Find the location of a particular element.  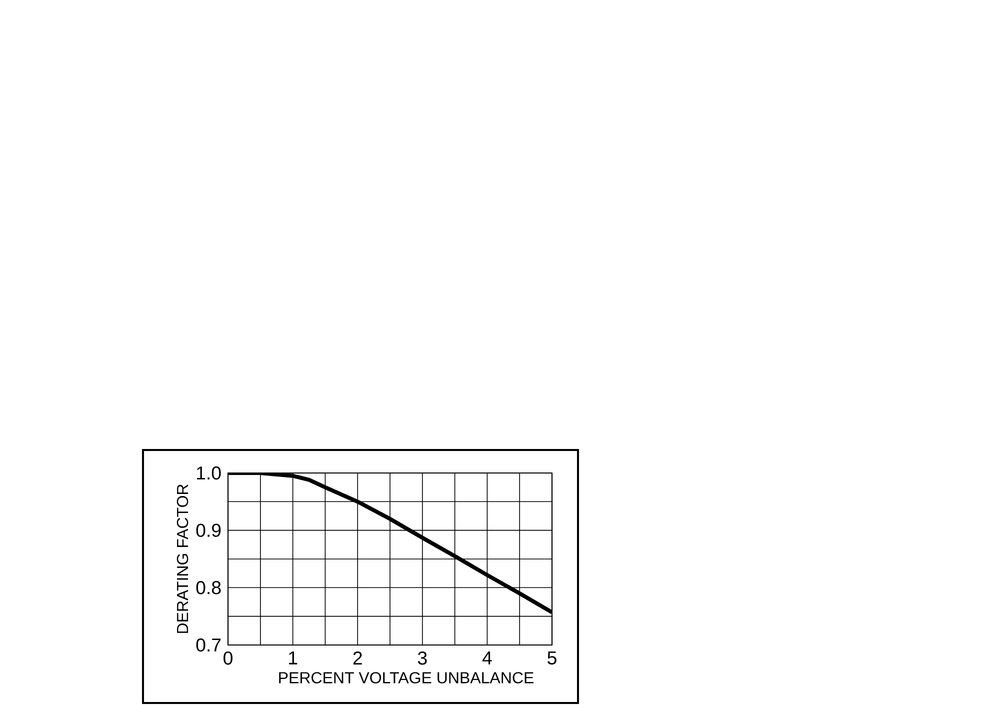

x-tick-label: 4 is located at coordinates (487, 657).